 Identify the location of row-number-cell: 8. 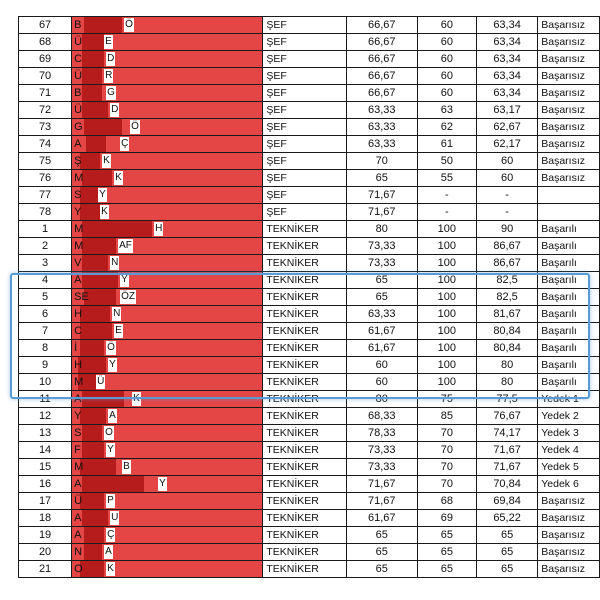
(45, 348).